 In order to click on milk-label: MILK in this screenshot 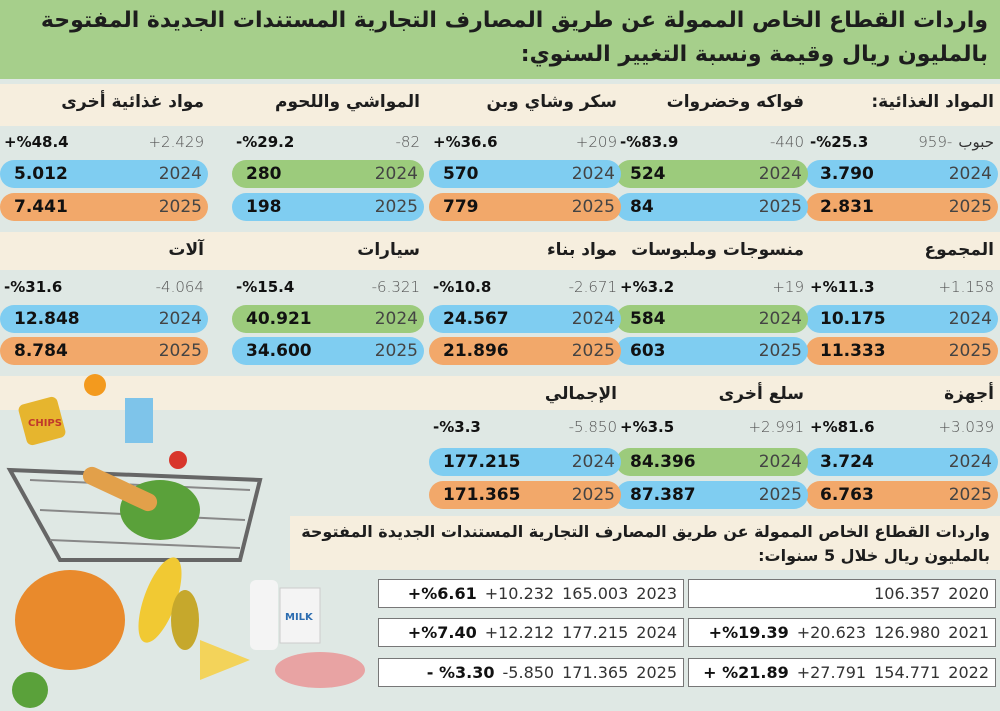, I will do `click(299, 617)`.